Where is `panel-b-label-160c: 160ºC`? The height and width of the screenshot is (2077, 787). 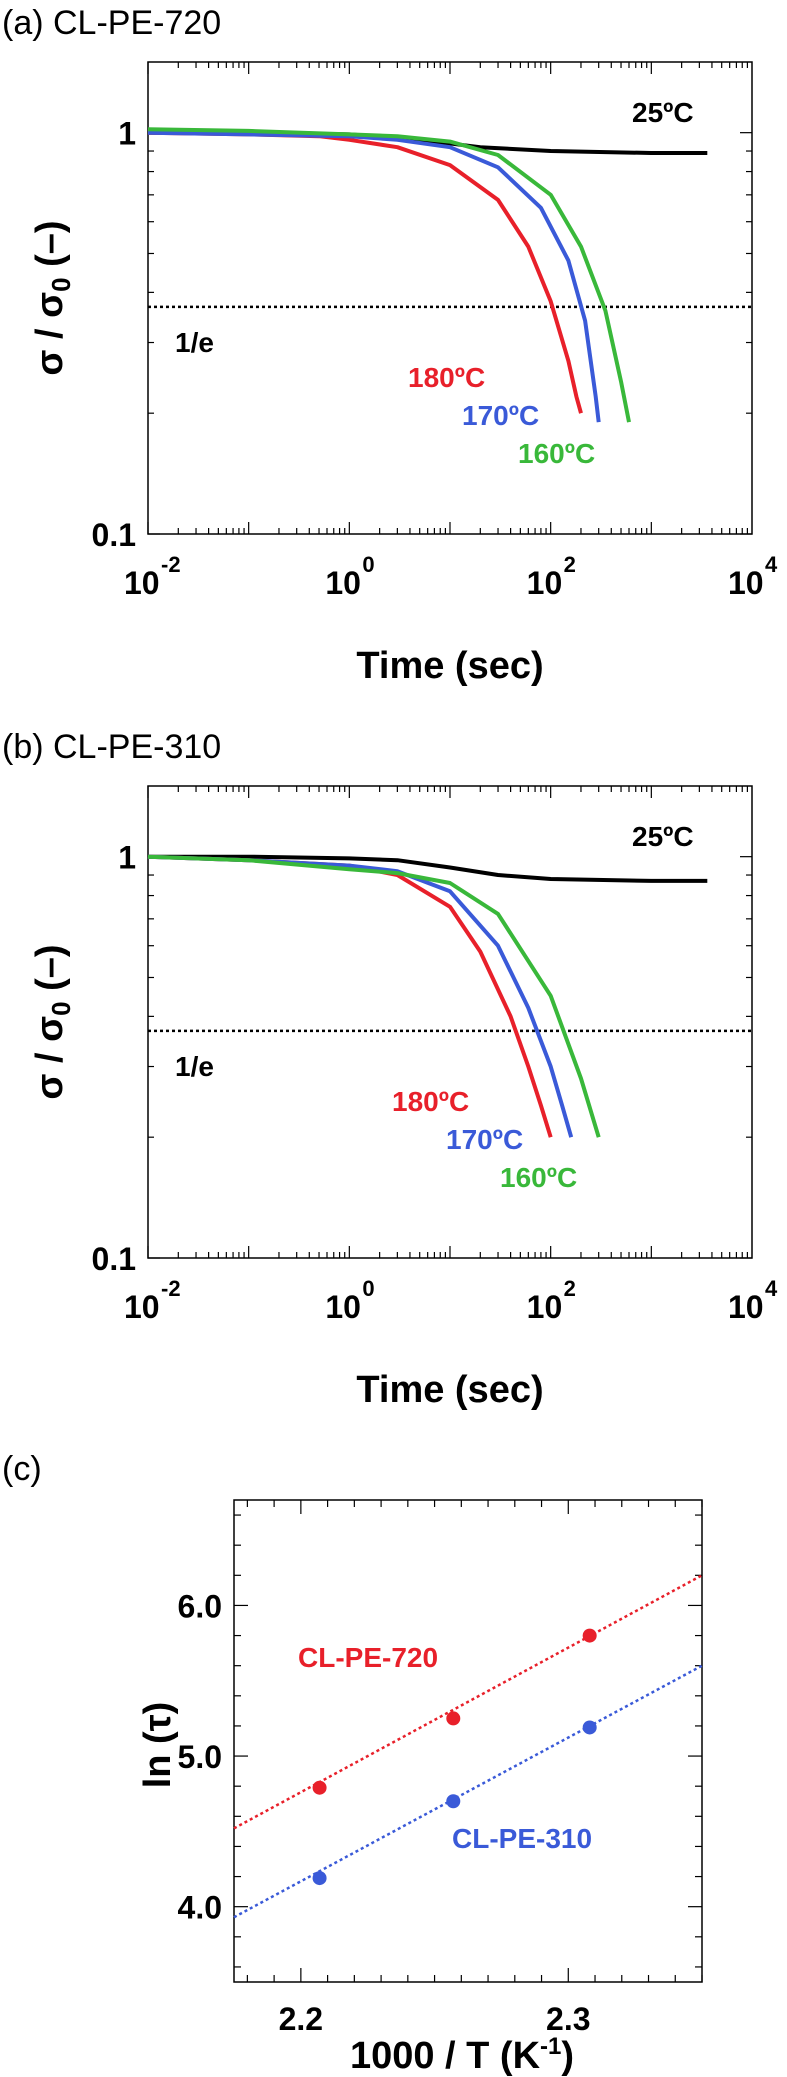
panel-b-label-160c: 160ºC is located at coordinates (538, 1177).